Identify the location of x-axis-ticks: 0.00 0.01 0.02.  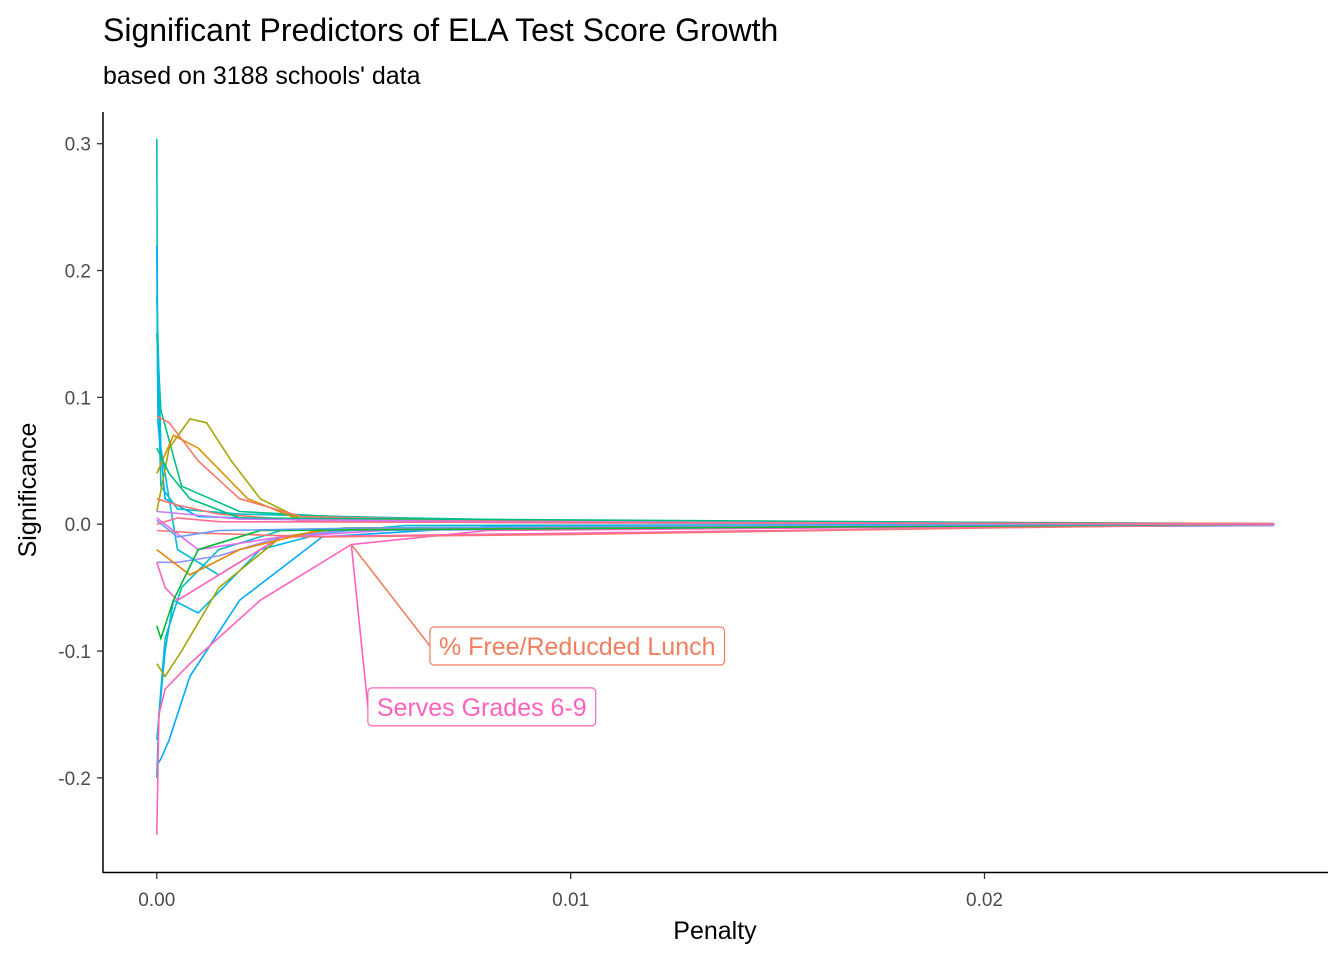
(570, 892).